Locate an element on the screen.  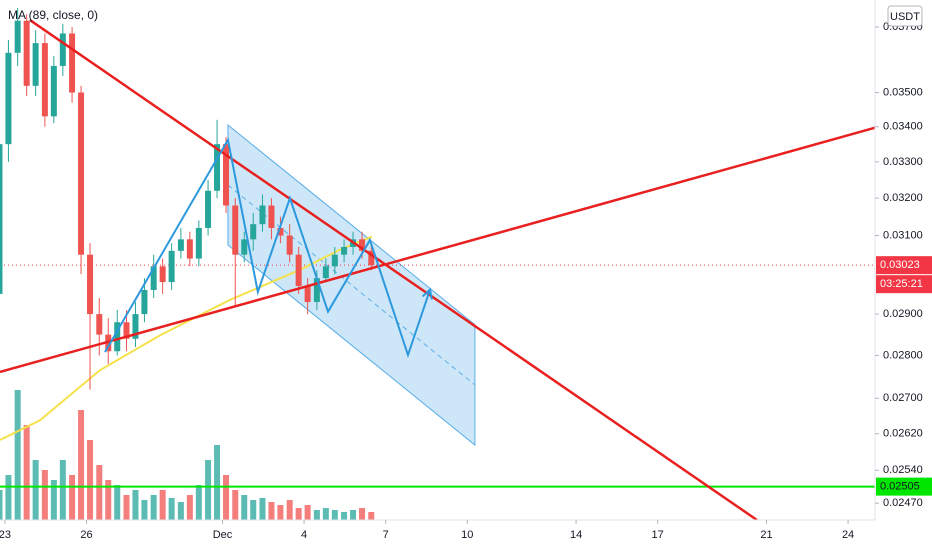
last-price-badge is located at coordinates (904, 265).